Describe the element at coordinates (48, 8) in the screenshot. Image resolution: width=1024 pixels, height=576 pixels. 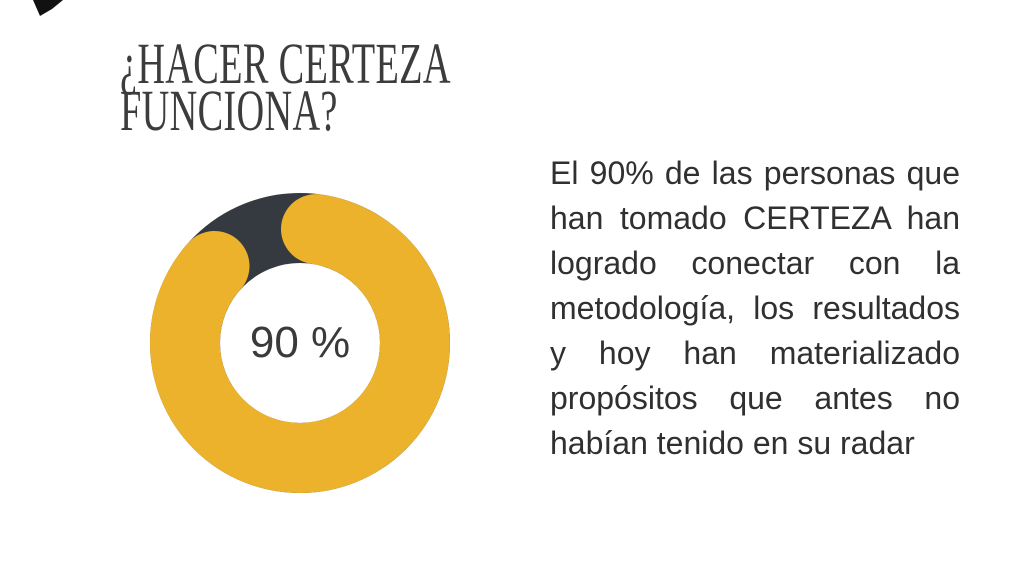
I see `corner-decoration-icon` at that location.